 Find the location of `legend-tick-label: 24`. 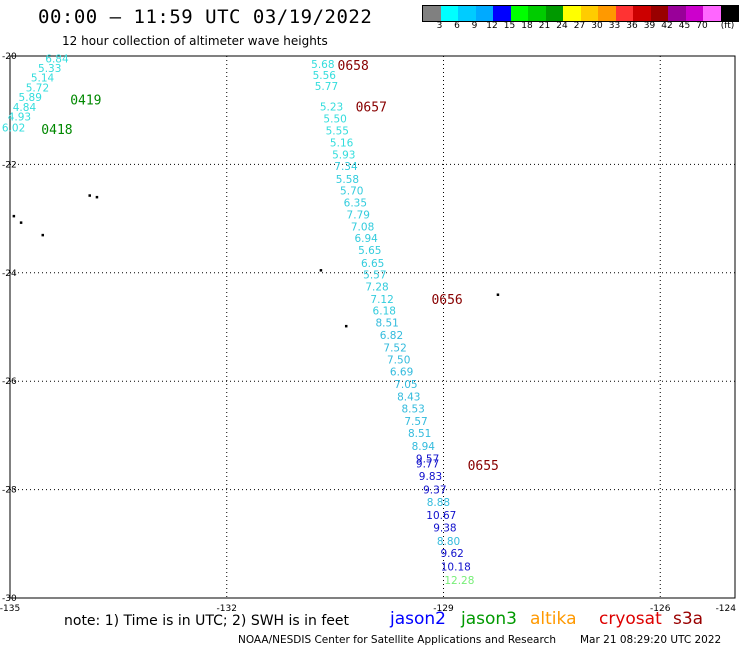

legend-tick-label: 24 is located at coordinates (562, 26).